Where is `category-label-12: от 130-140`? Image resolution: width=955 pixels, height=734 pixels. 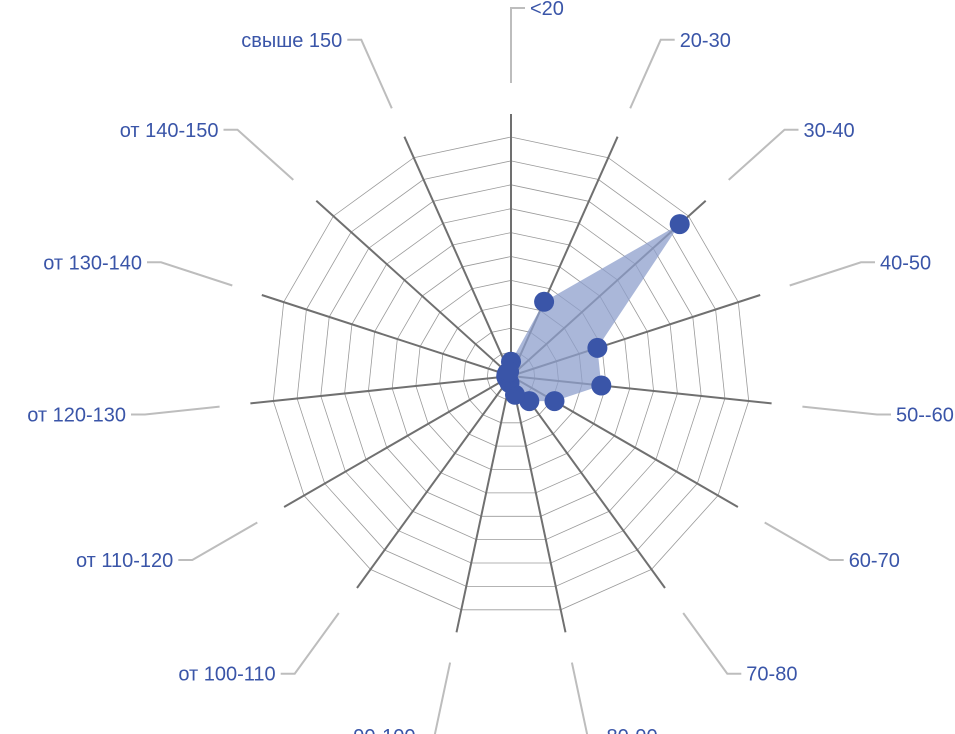
category-label-12: от 130-140 is located at coordinates (92, 263).